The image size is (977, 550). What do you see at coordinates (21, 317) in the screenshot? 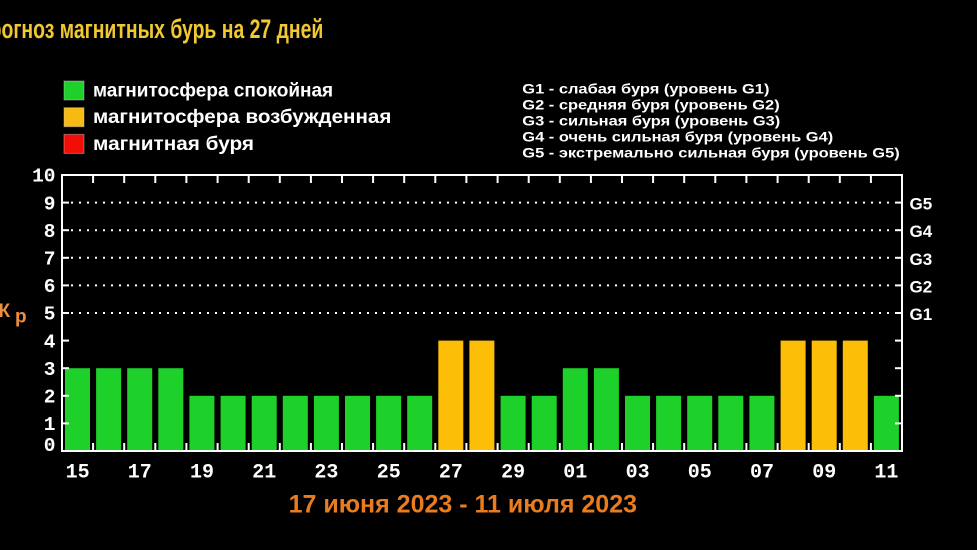
I see `svg-text: р` at bounding box center [21, 317].